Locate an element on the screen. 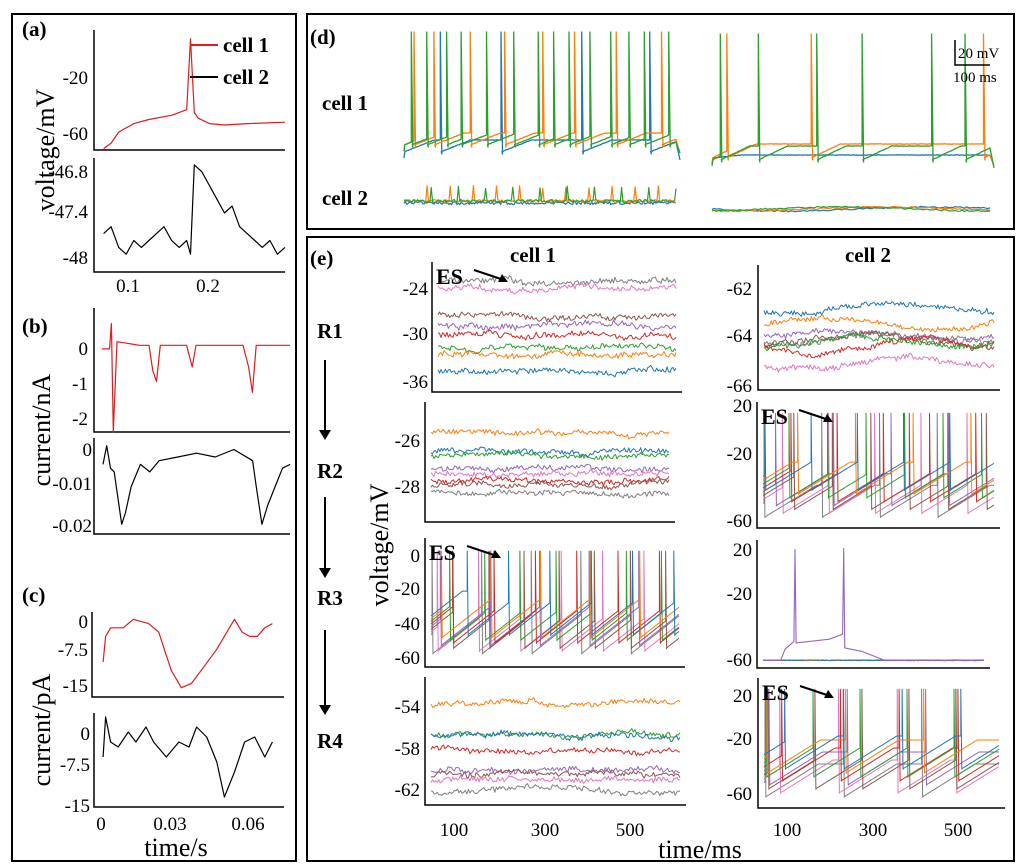  panel-c-top-ytick: -15 is located at coordinates (75, 686).